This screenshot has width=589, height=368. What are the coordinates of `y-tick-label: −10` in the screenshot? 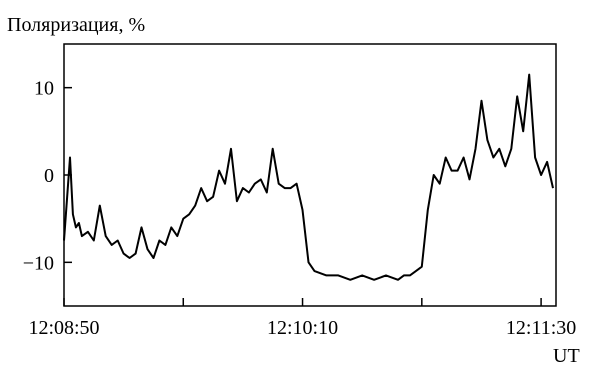 It's located at (38, 263).